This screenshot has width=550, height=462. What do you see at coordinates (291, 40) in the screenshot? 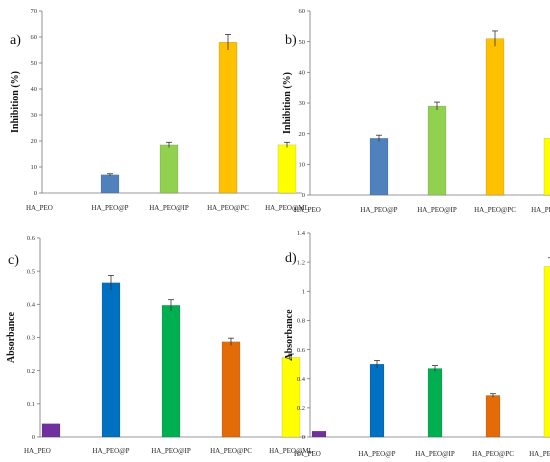
I see `panel-label: b)` at bounding box center [291, 40].